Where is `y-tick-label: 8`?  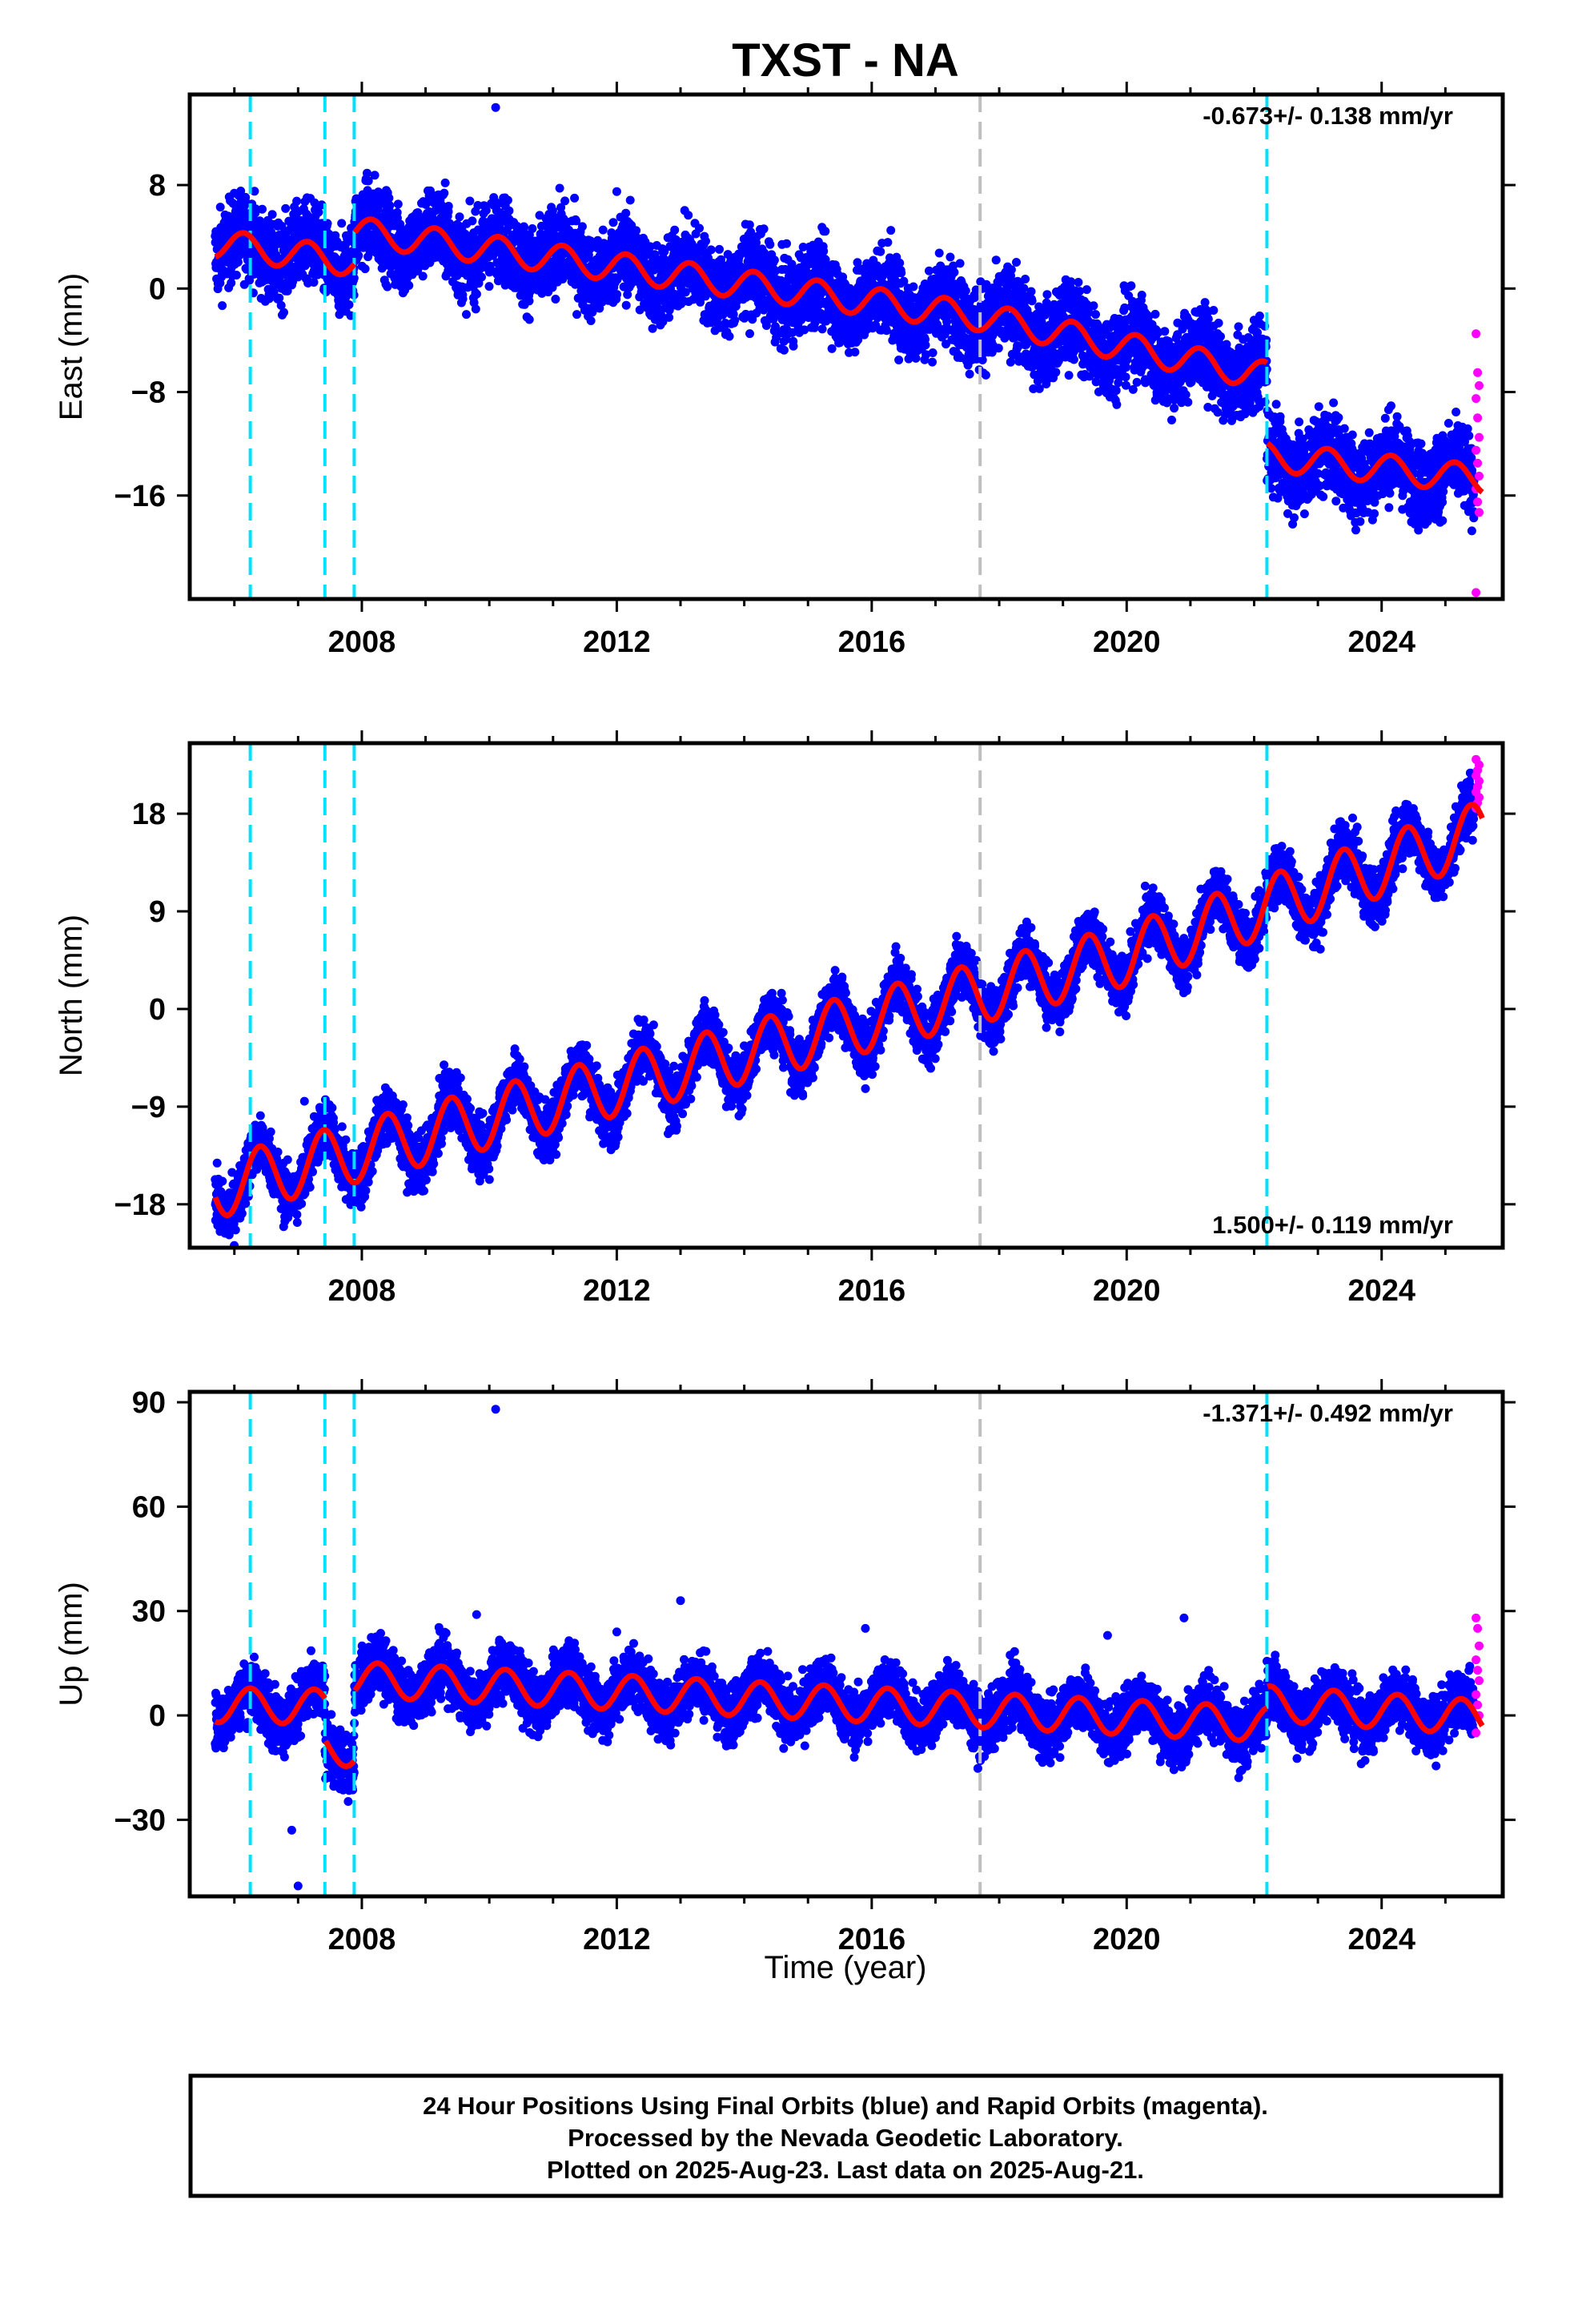 y-tick-label: 8 is located at coordinates (157, 186).